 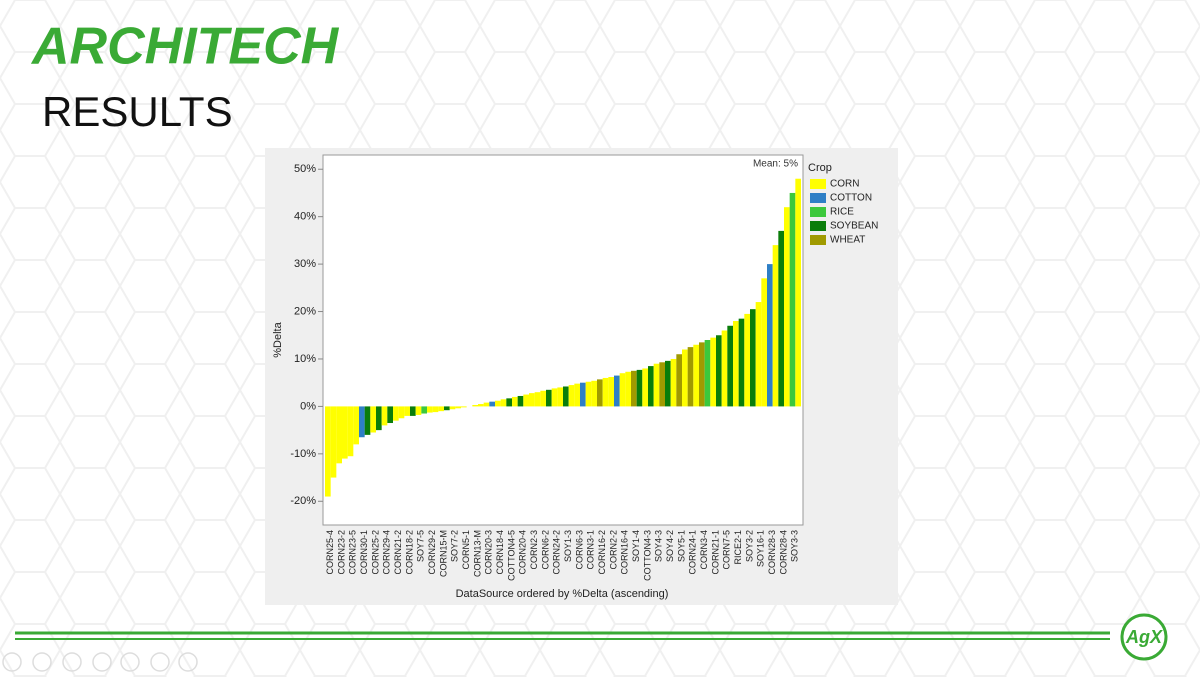 I want to click on nav-pen, so click(x=72, y=662).